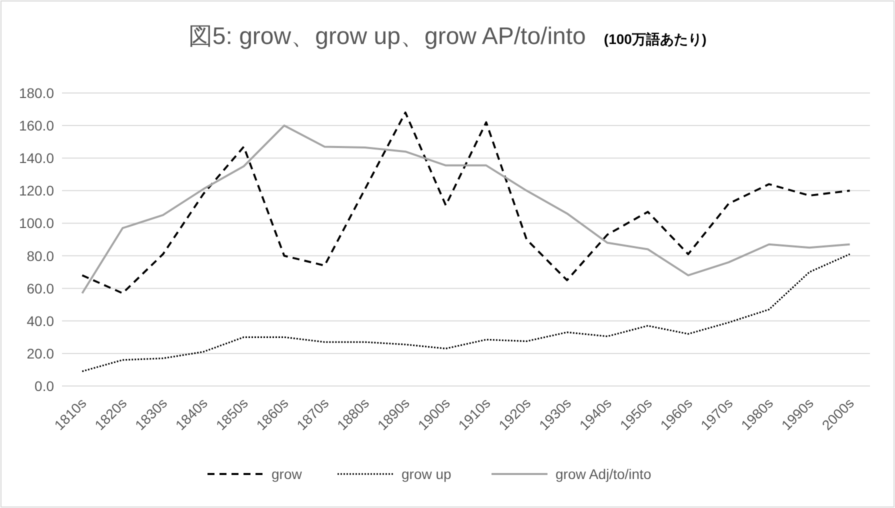 The image size is (895, 508). I want to click on y-tick-label: 140.0, so click(36, 158).